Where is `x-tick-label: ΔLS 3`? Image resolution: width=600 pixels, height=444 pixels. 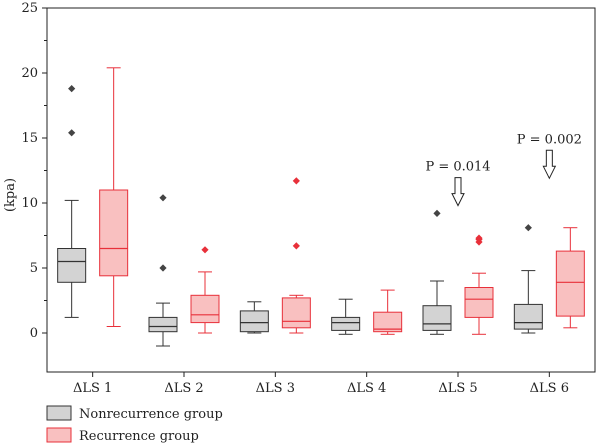 x-tick-label: ΔLS 3 is located at coordinates (275, 388).